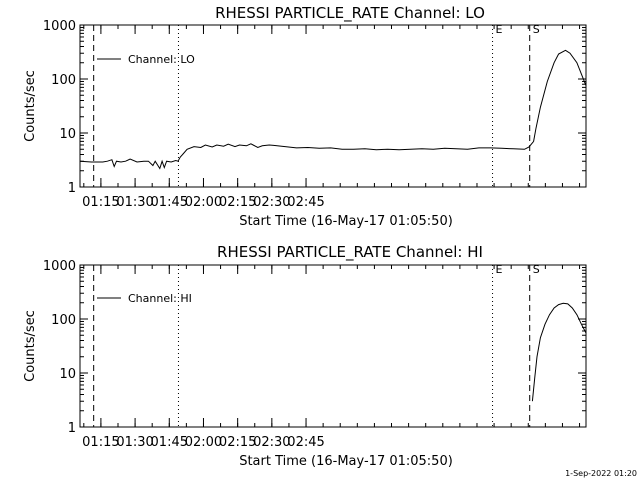  I want to click on legend: Channel: HI, so click(144, 298).